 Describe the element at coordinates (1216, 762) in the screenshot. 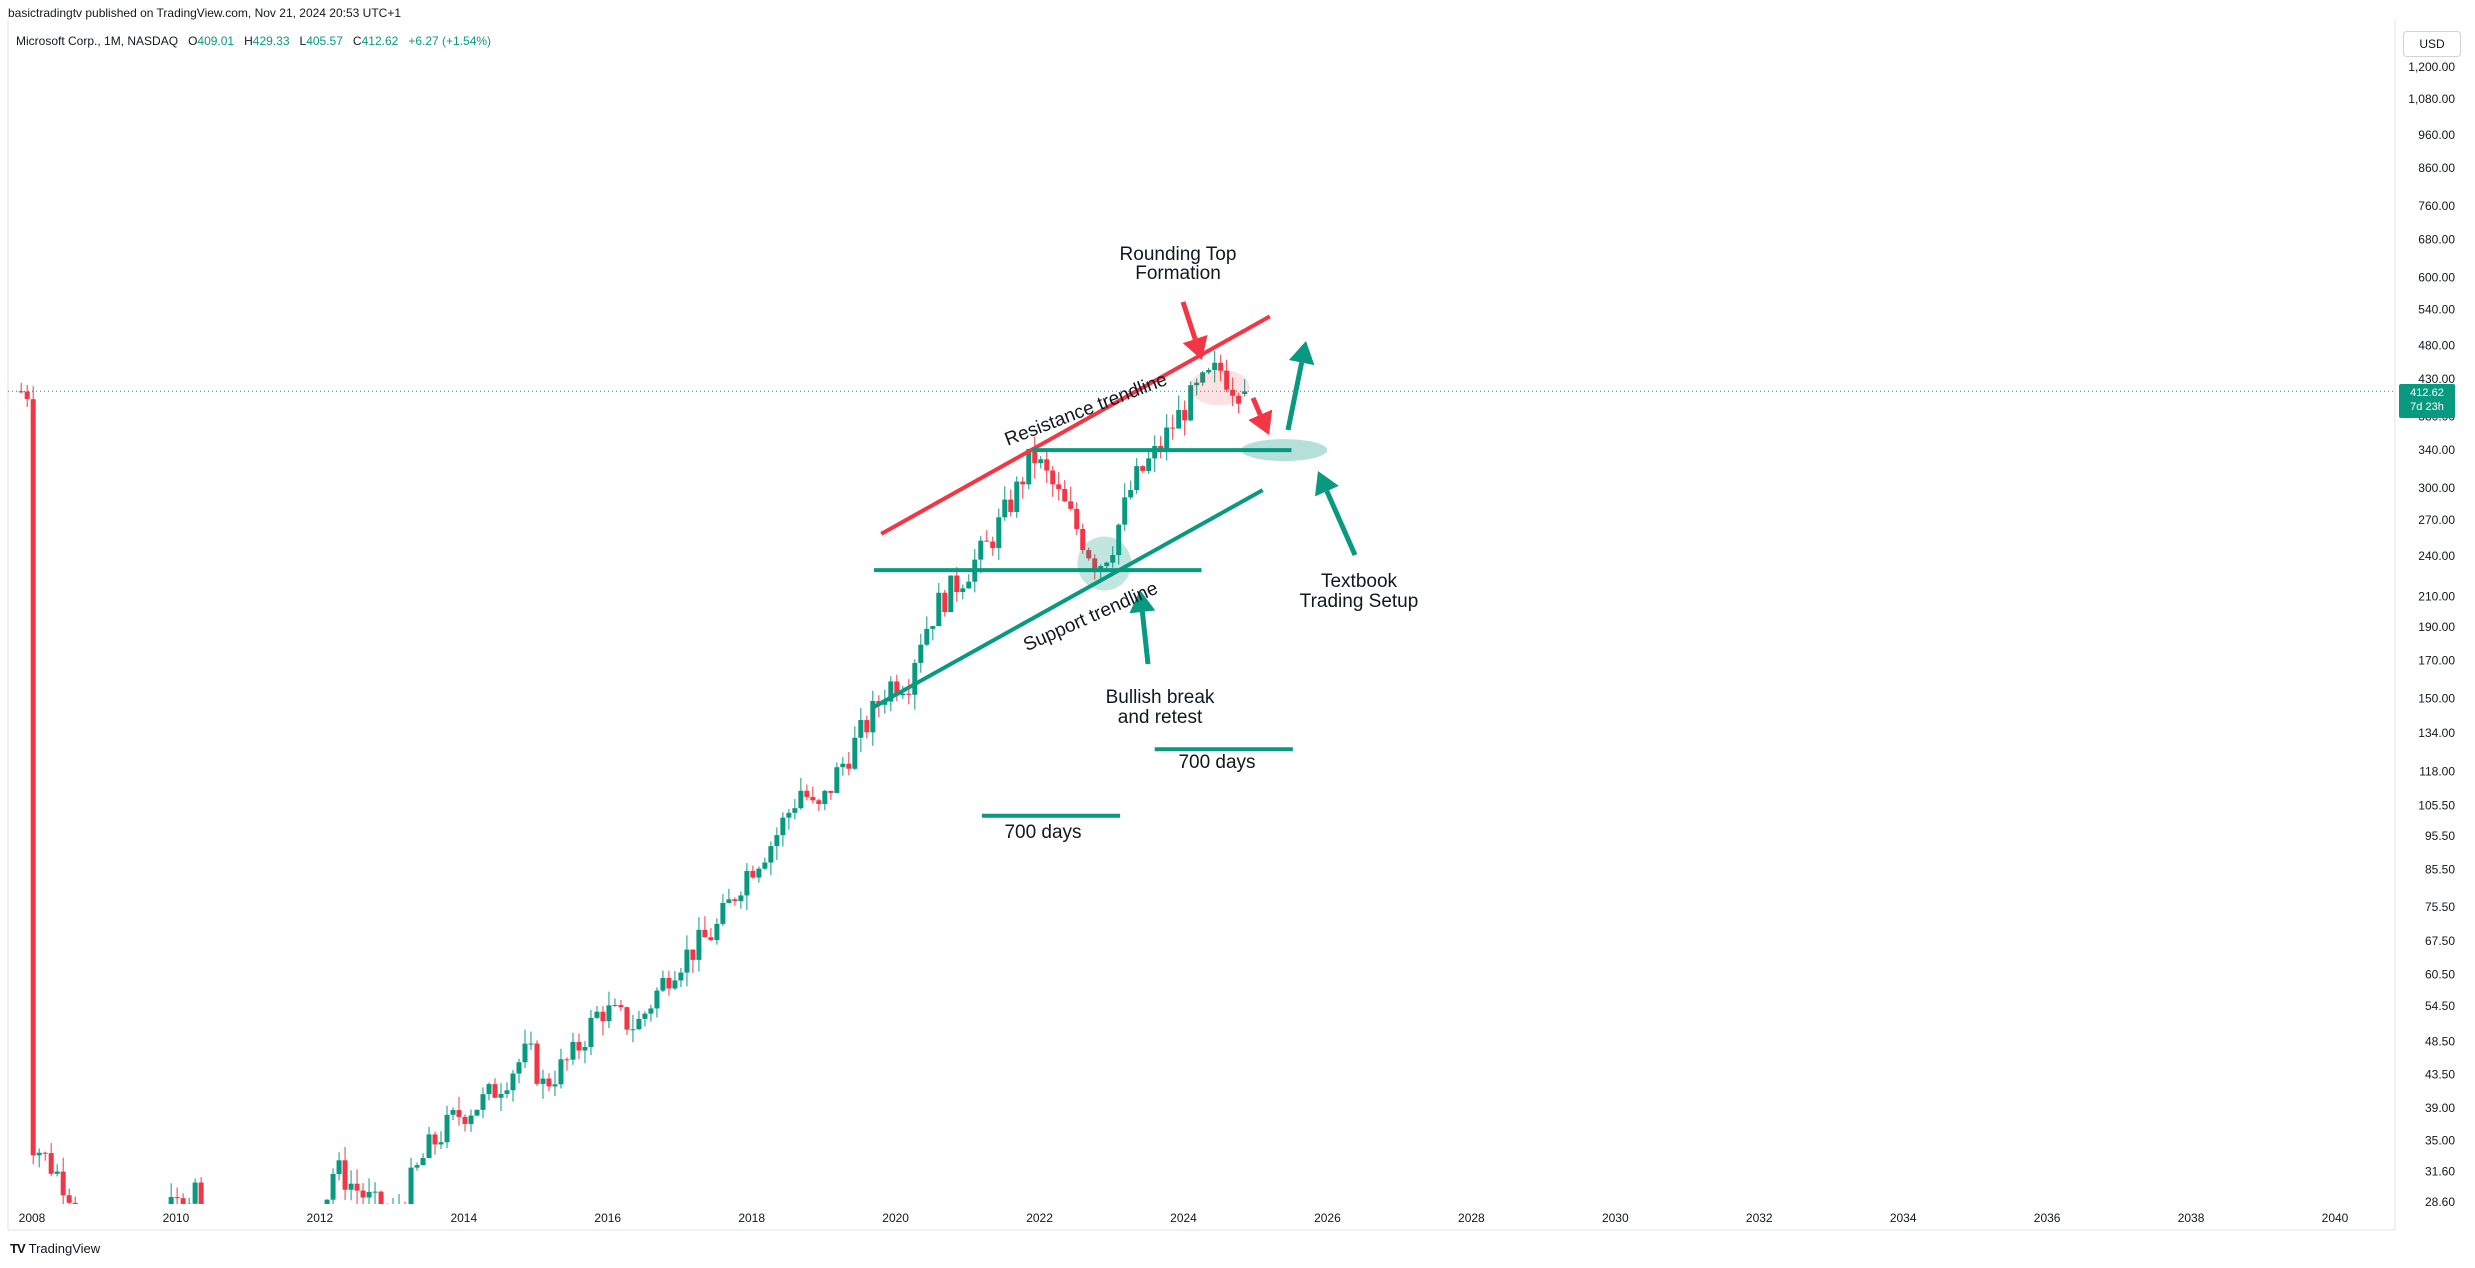

I see `duration-label-2: 700 days` at that location.